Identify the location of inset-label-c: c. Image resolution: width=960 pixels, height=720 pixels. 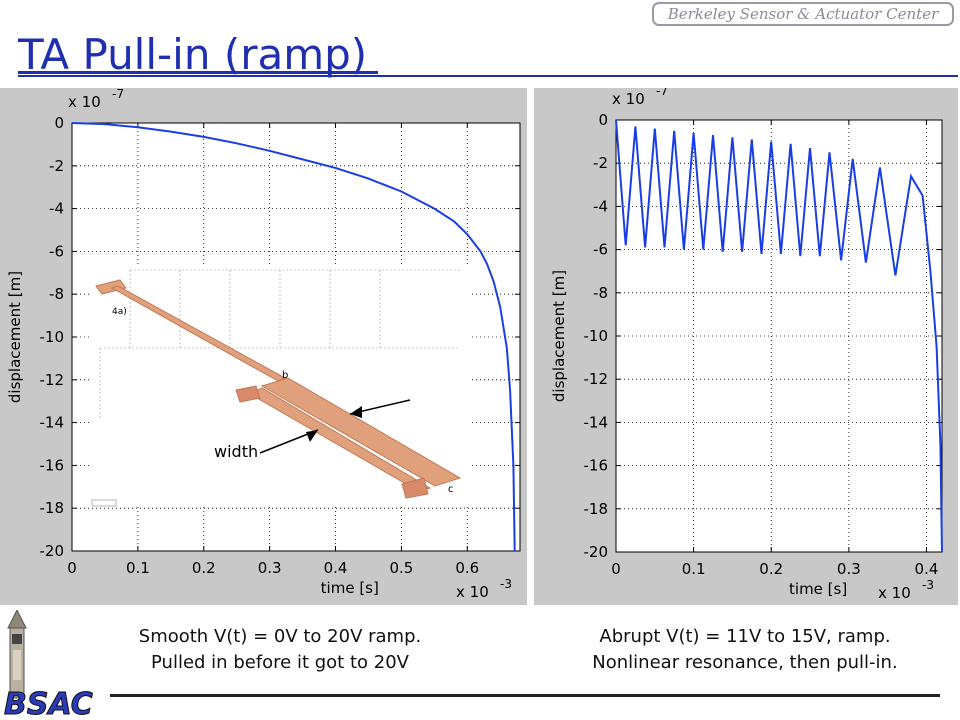
(451, 489).